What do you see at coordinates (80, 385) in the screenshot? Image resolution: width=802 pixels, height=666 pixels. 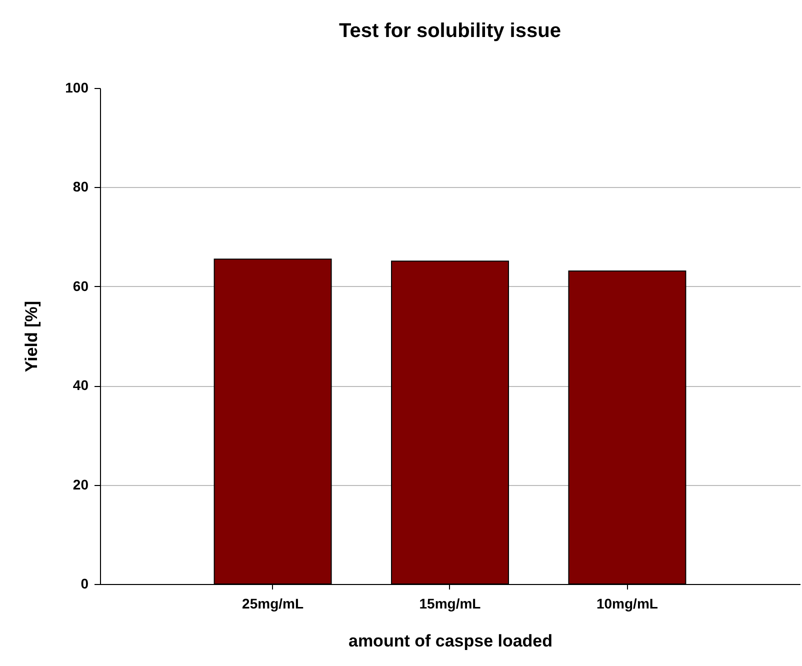 I see `y-tick-label: 40` at bounding box center [80, 385].